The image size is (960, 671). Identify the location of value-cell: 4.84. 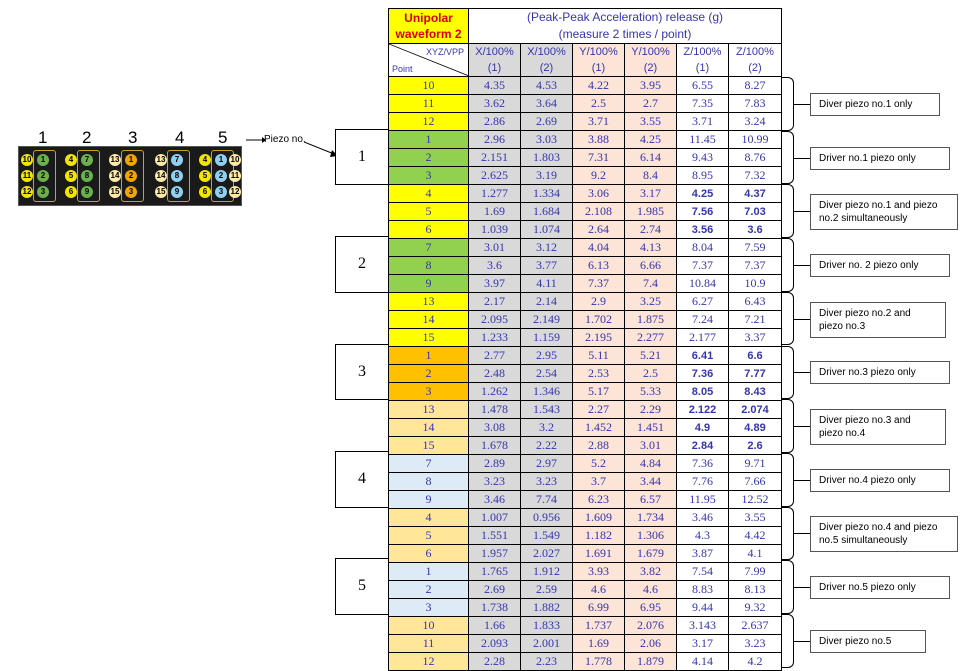
(650, 463).